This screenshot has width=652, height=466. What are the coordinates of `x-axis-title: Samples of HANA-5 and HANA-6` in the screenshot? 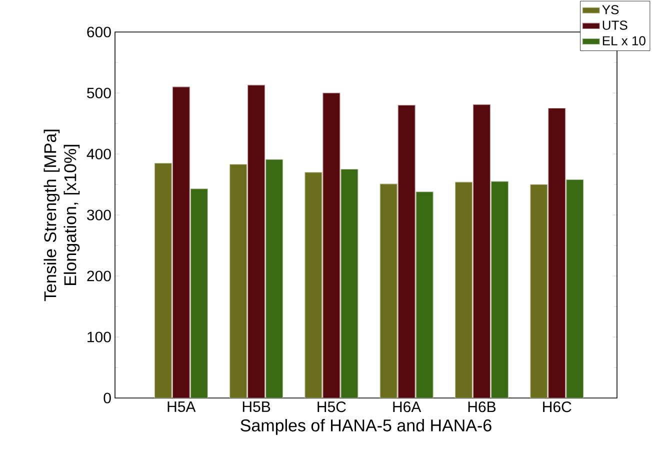 It's located at (366, 426).